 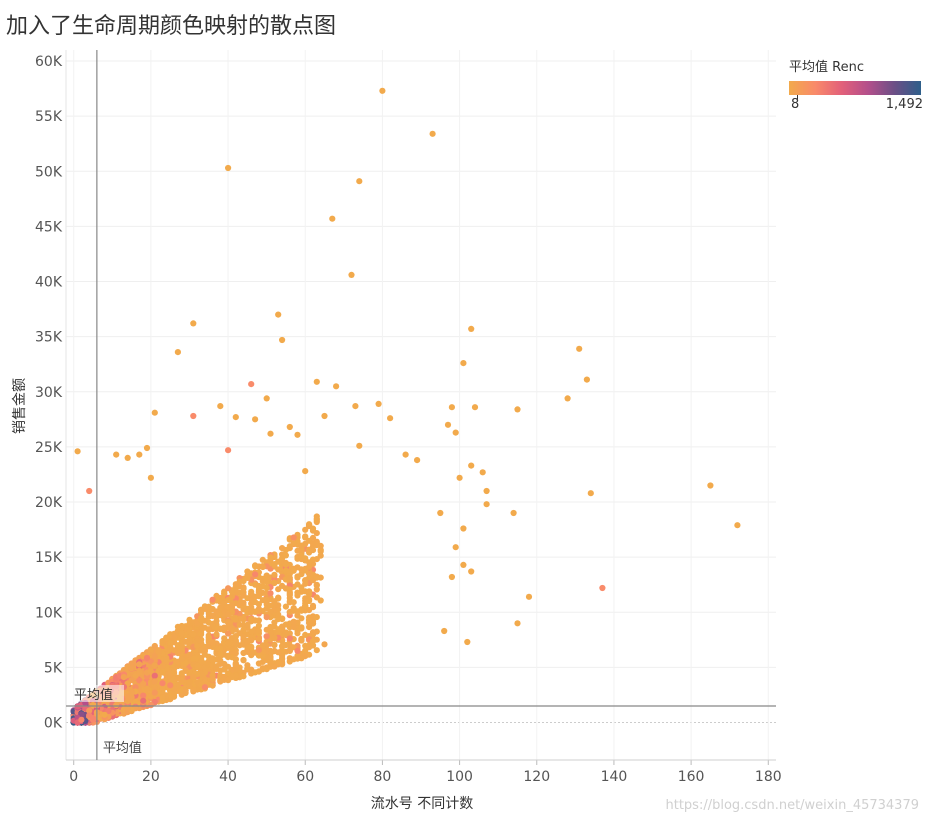 I want to click on y-axis: 0K 5K 10K 15K 20K 25K 30K 35K 40K 45K 50K 55K 60K, so click(x=51, y=405).